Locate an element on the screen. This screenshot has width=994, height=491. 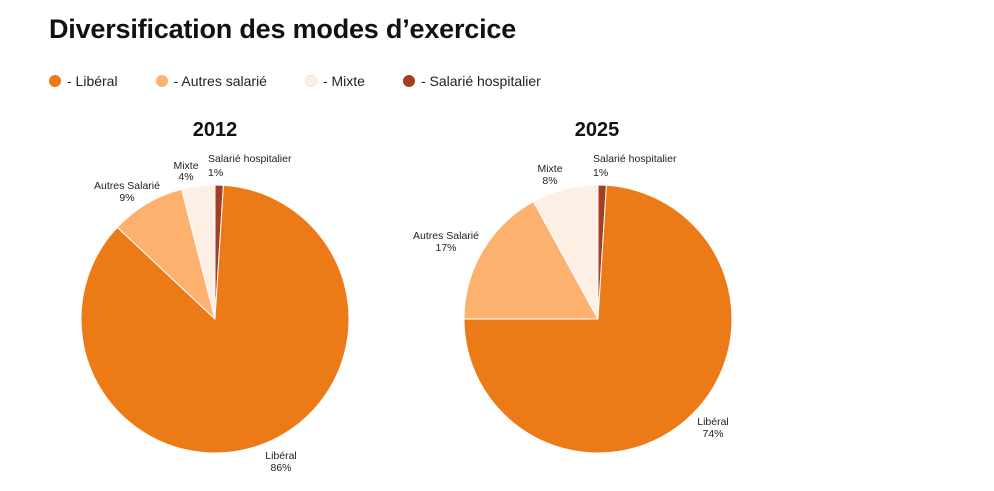
label-2025-mixte-pct: 8% is located at coordinates (549, 181).